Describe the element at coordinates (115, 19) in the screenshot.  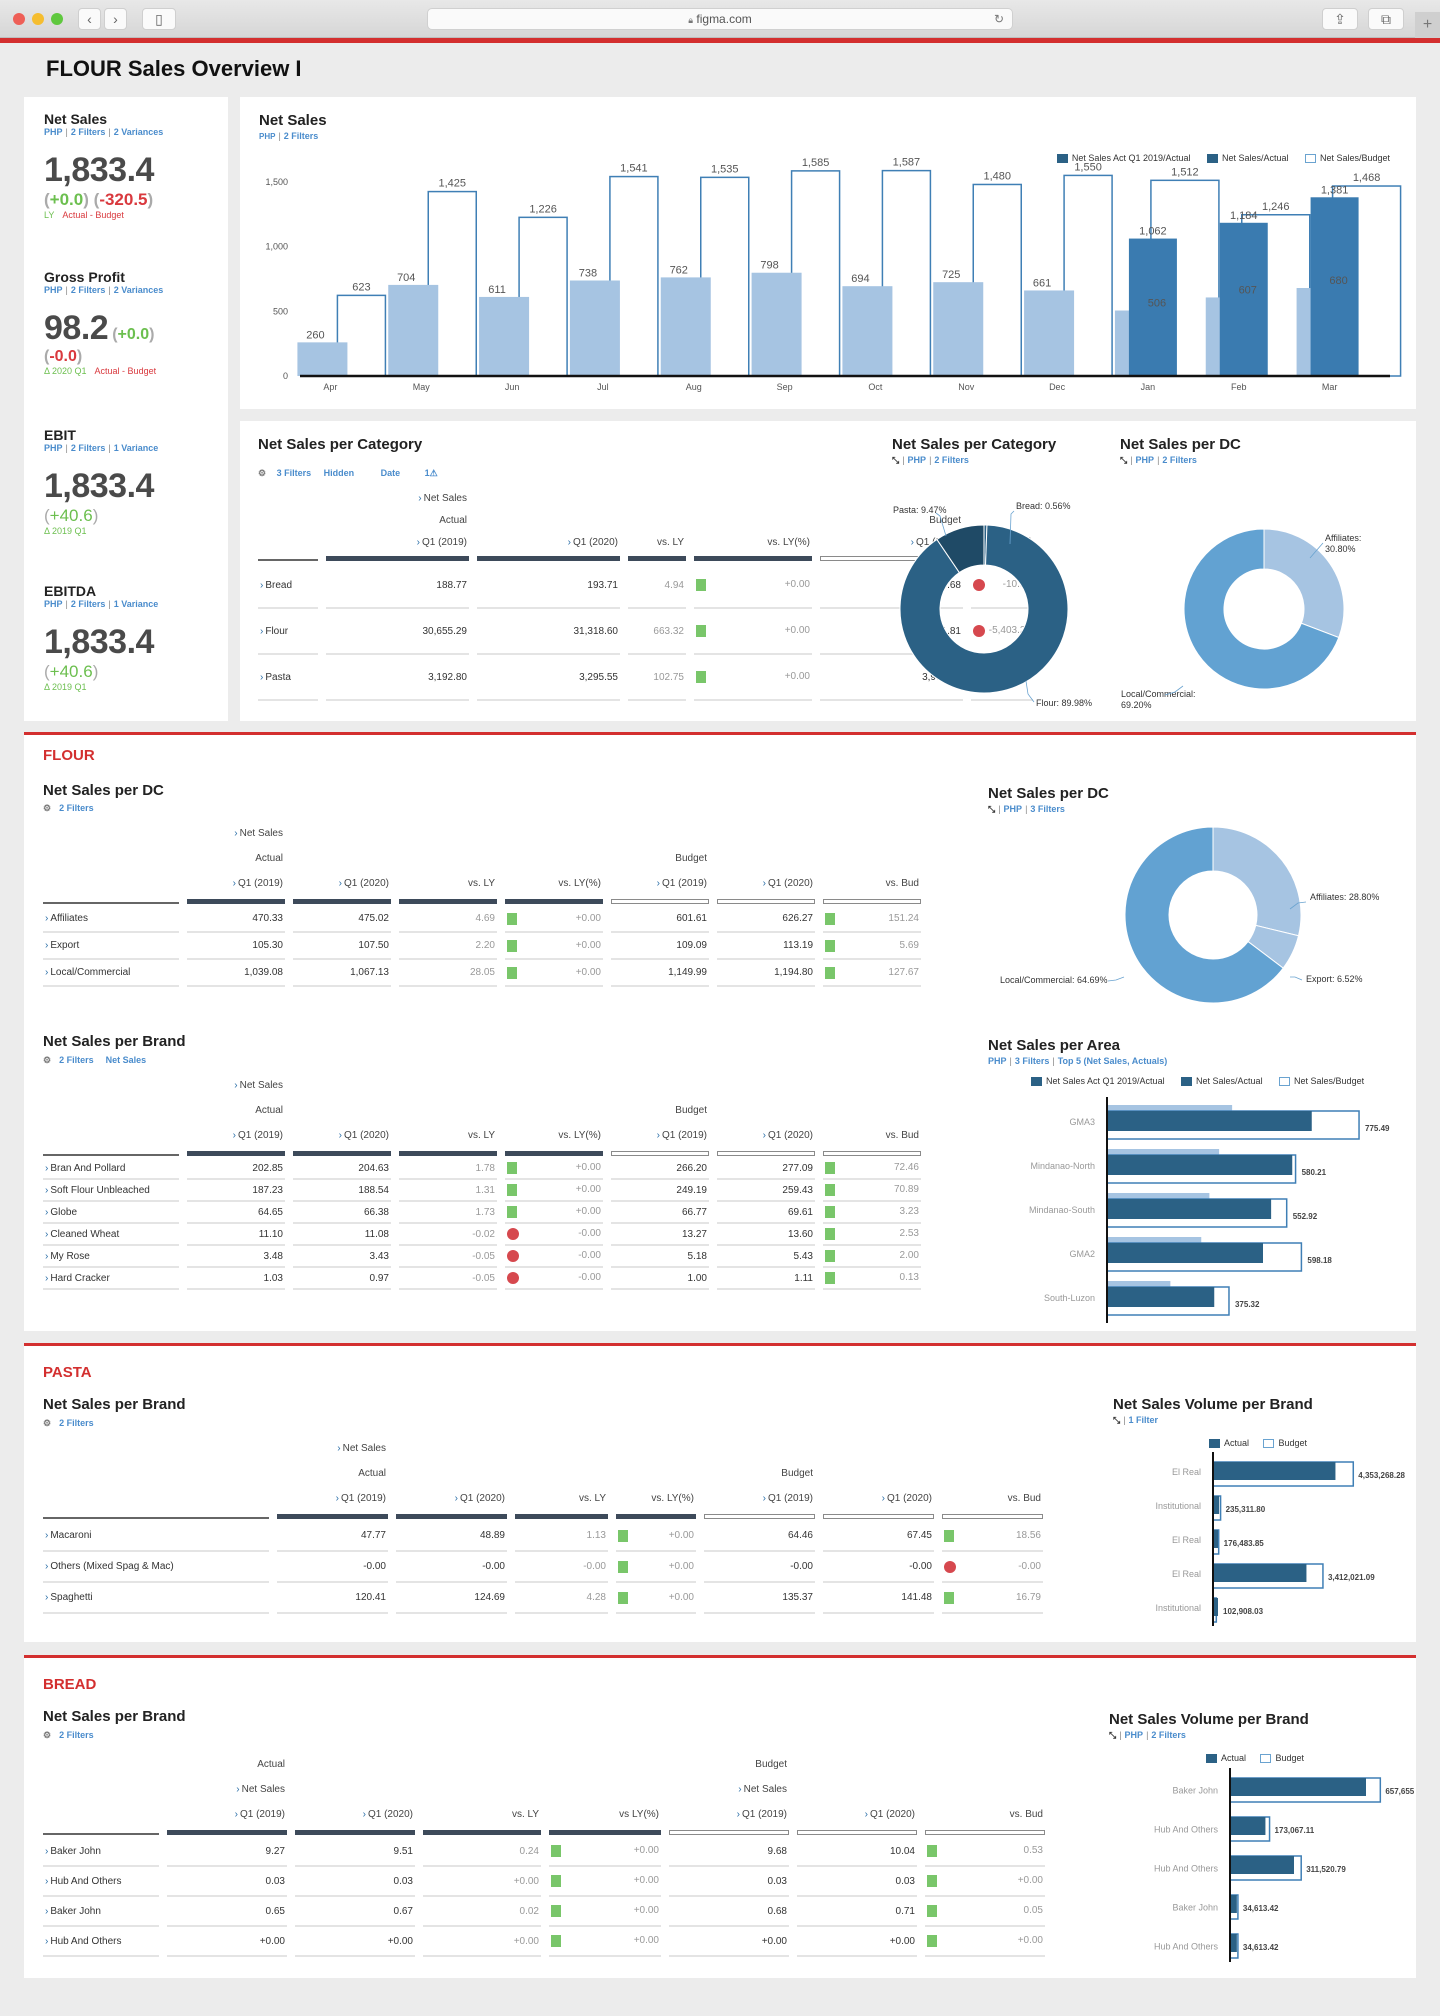
I see `forward-button: ›` at that location.